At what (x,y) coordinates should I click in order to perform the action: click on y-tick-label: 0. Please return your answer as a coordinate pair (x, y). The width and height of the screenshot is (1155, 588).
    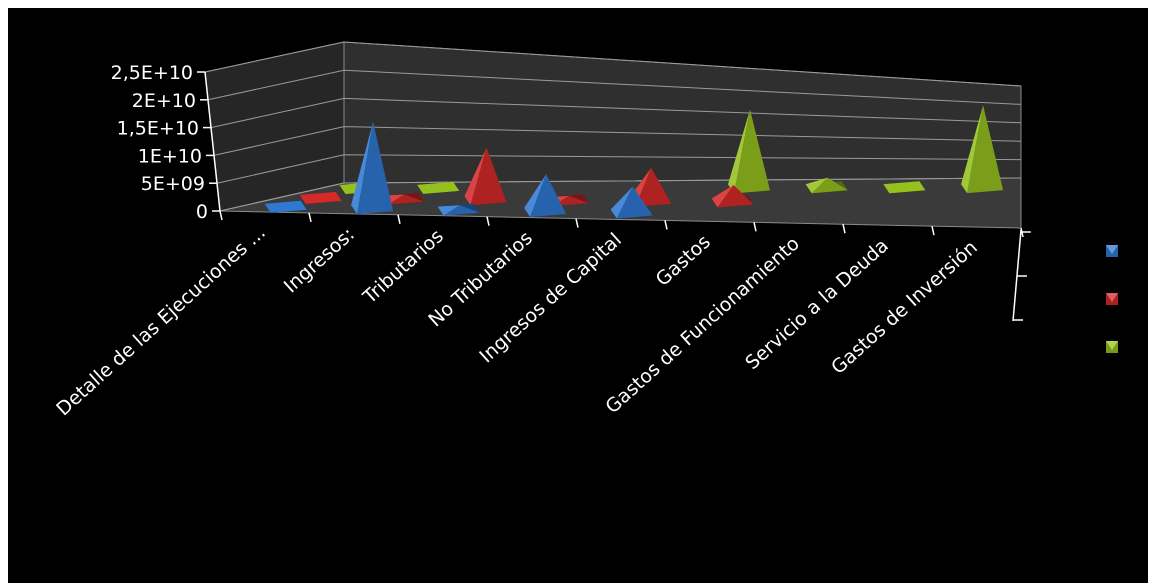
    Looking at the image, I should click on (202, 212).